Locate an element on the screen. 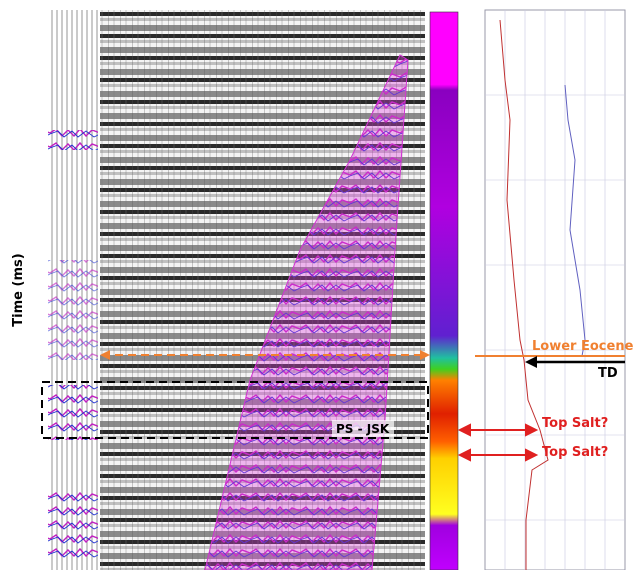 This screenshot has width=641, height=570. top-salt-arrows is located at coordinates (498, 442).